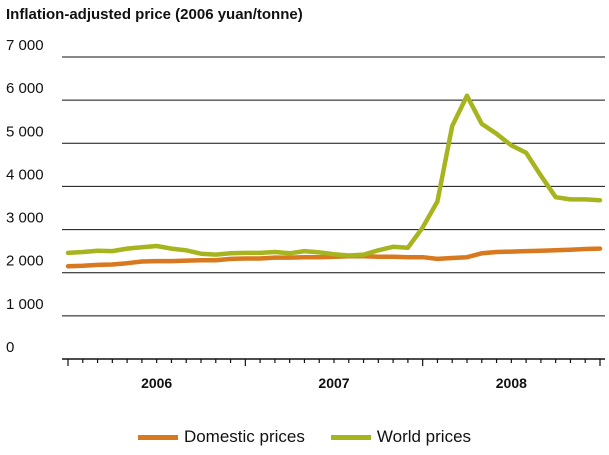 This screenshot has width=609, height=455. What do you see at coordinates (25, 88) in the screenshot?
I see `y-tick-label: 6 000` at bounding box center [25, 88].